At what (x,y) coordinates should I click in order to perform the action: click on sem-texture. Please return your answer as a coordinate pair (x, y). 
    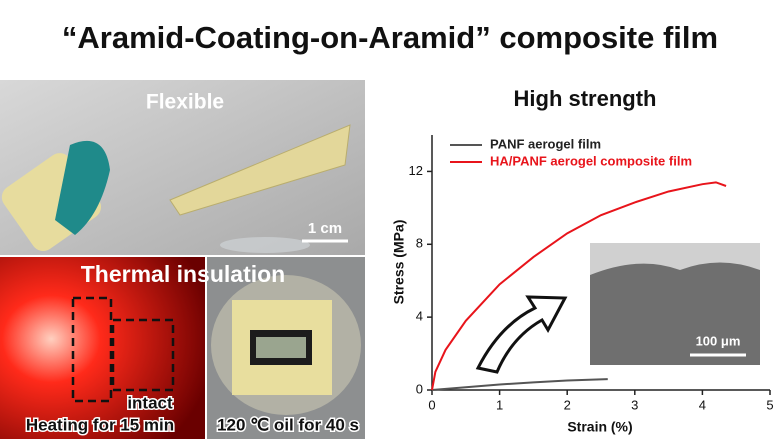
    Looking at the image, I should click on (675, 259).